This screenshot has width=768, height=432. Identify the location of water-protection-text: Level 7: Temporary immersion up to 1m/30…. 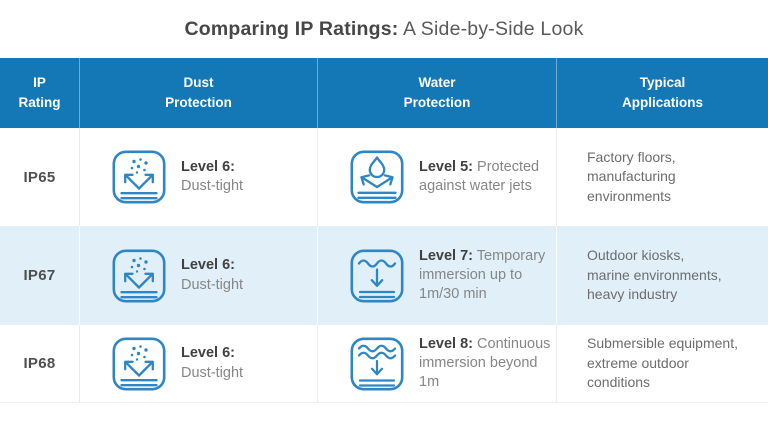
(487, 275).